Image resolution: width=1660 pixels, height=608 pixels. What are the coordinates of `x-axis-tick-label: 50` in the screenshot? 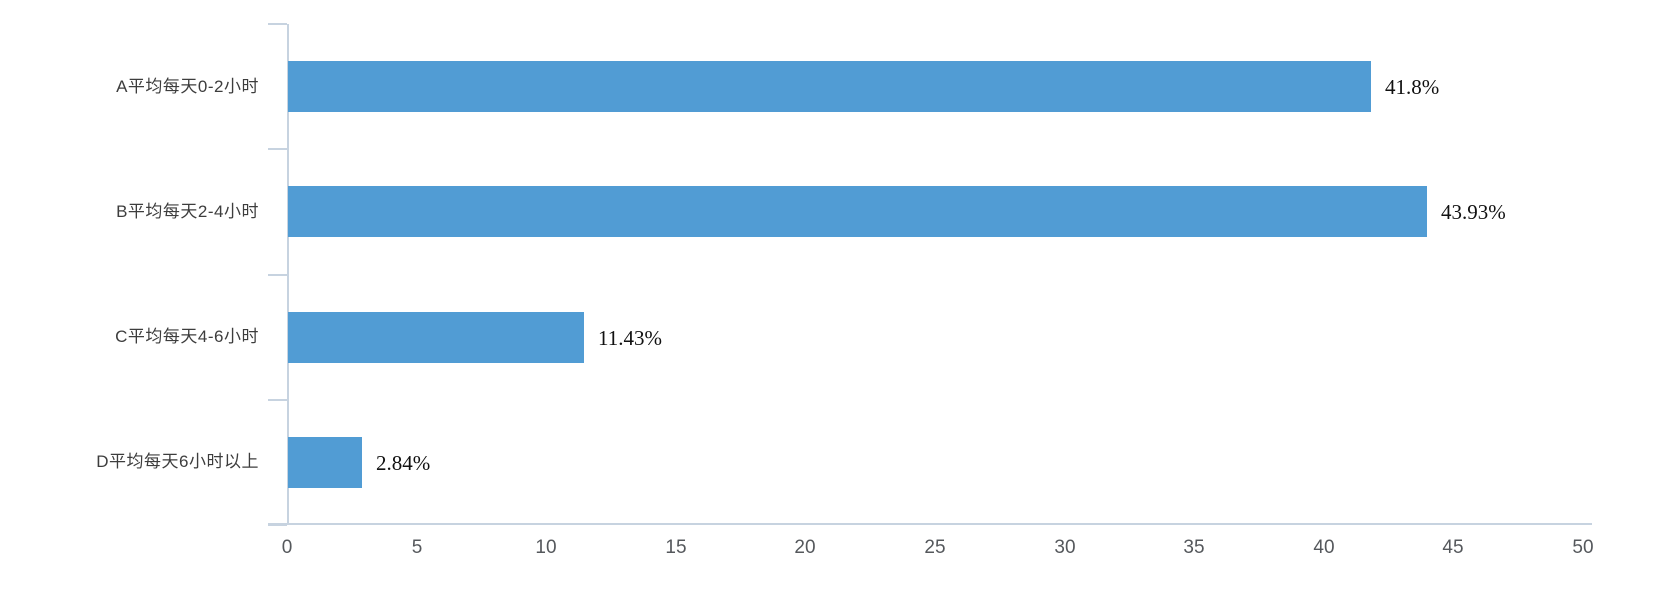 It's located at (1583, 547).